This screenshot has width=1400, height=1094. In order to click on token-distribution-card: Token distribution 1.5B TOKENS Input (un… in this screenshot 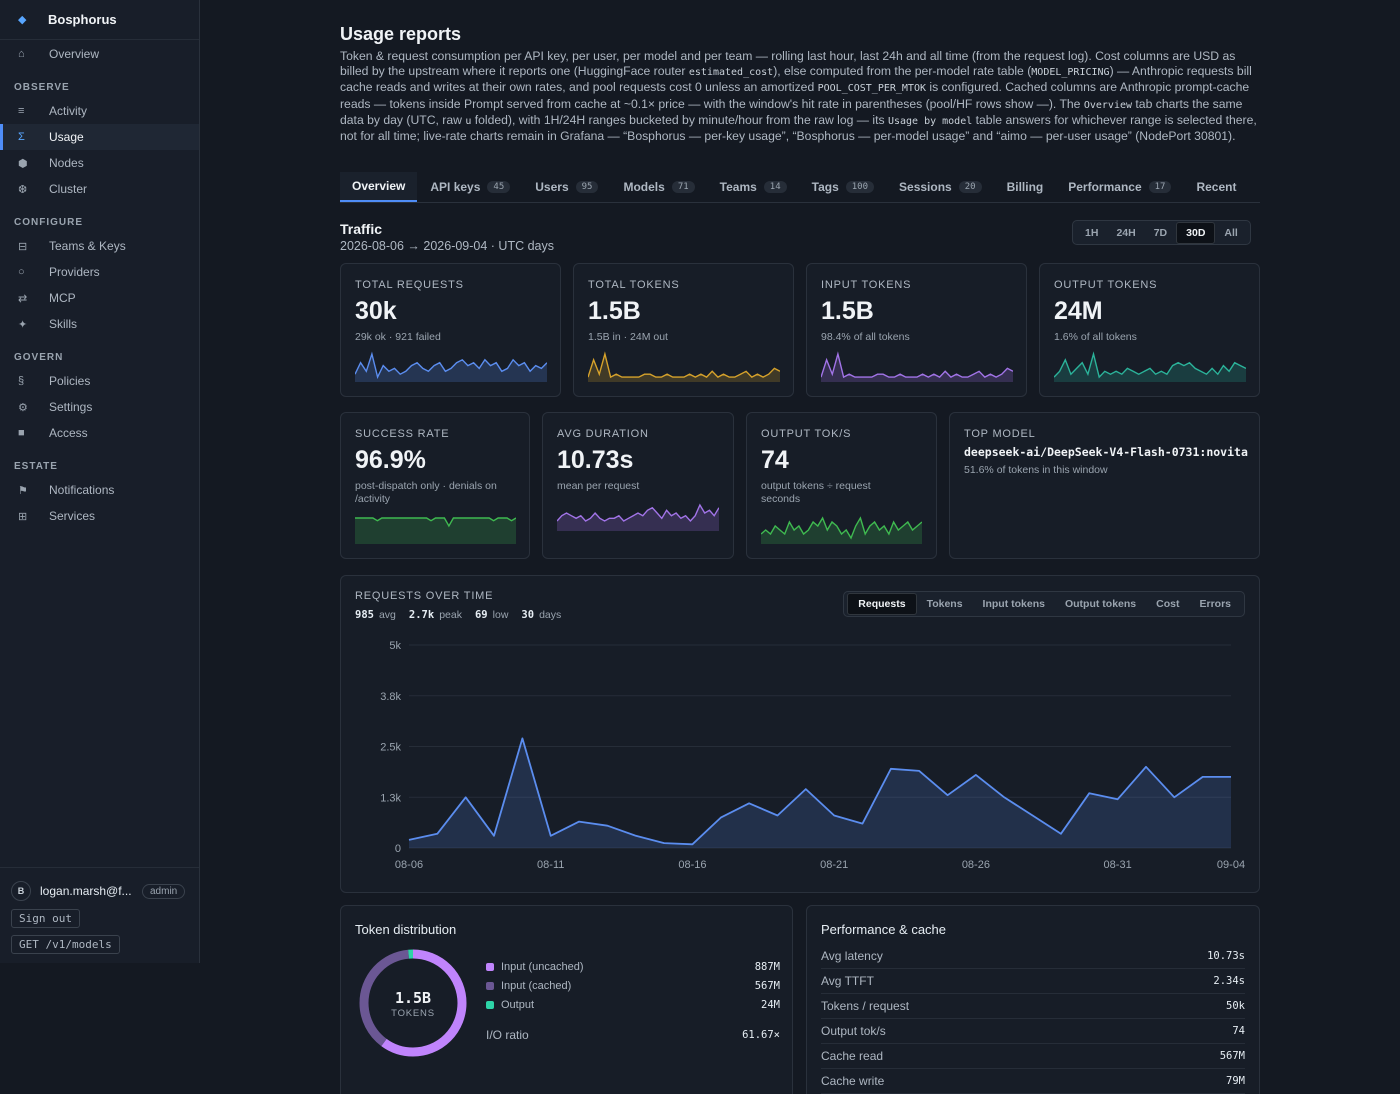, I will do `click(566, 999)`.